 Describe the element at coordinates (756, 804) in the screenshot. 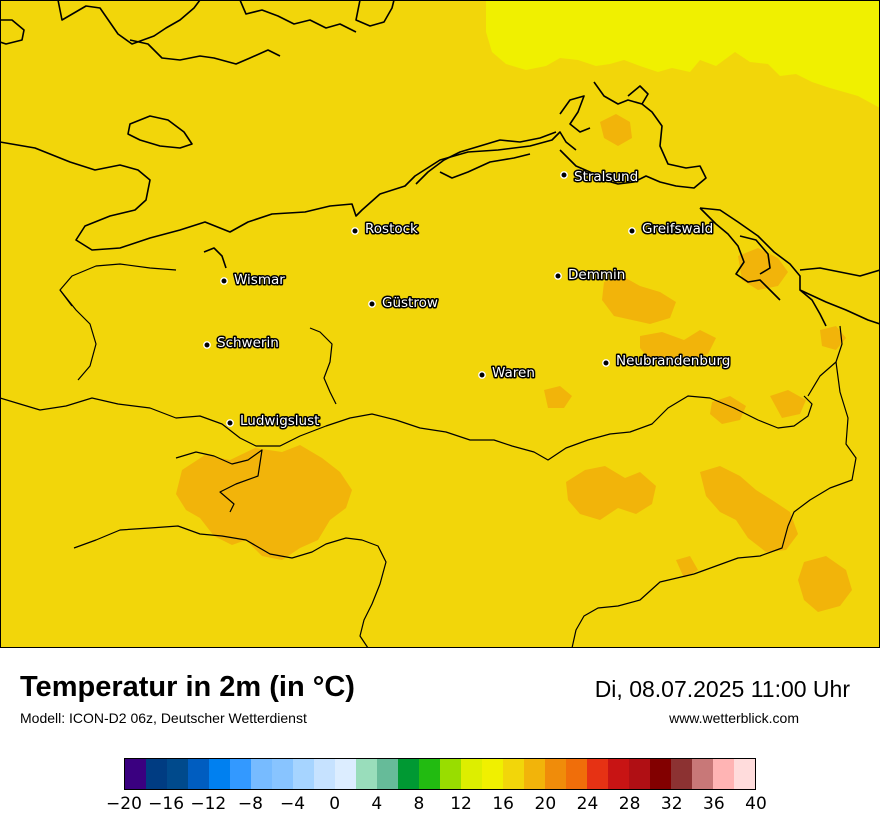

I see `legend-tick-label: 40` at that location.